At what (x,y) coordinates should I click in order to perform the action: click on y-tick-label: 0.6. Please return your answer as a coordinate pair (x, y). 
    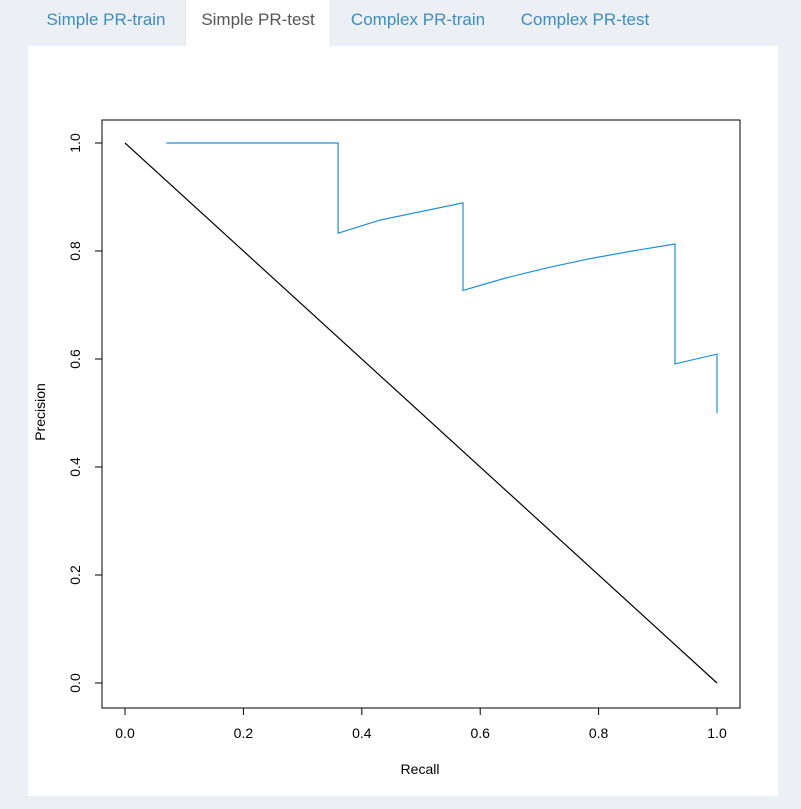
    Looking at the image, I should click on (75, 359).